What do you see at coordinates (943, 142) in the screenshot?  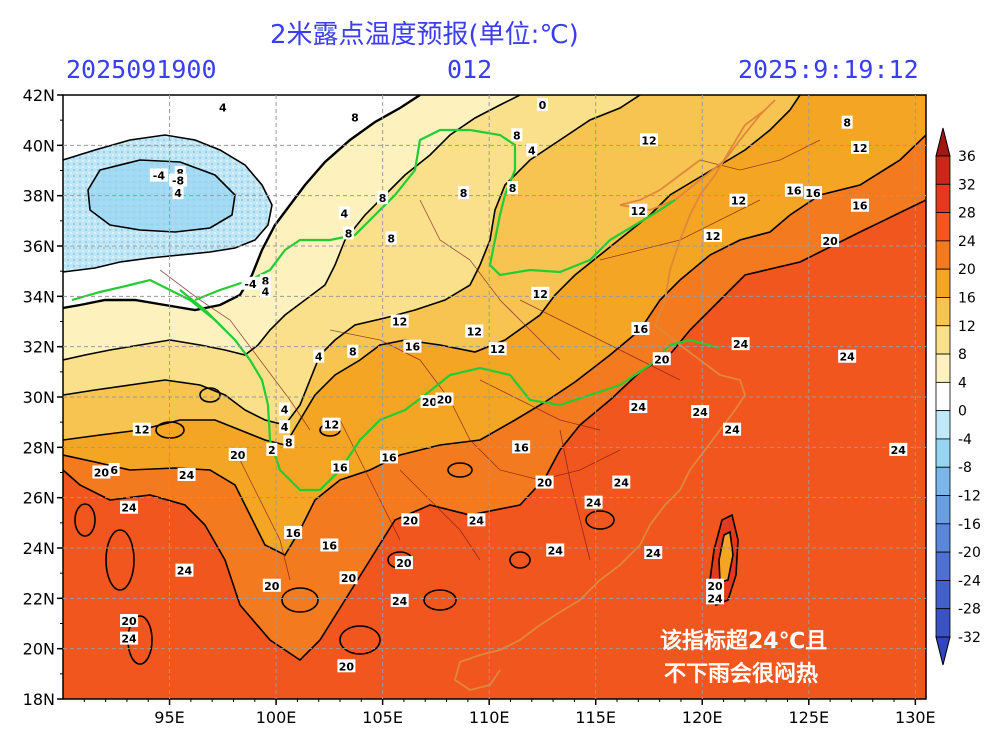 I see `colorbar-top-arrow` at bounding box center [943, 142].